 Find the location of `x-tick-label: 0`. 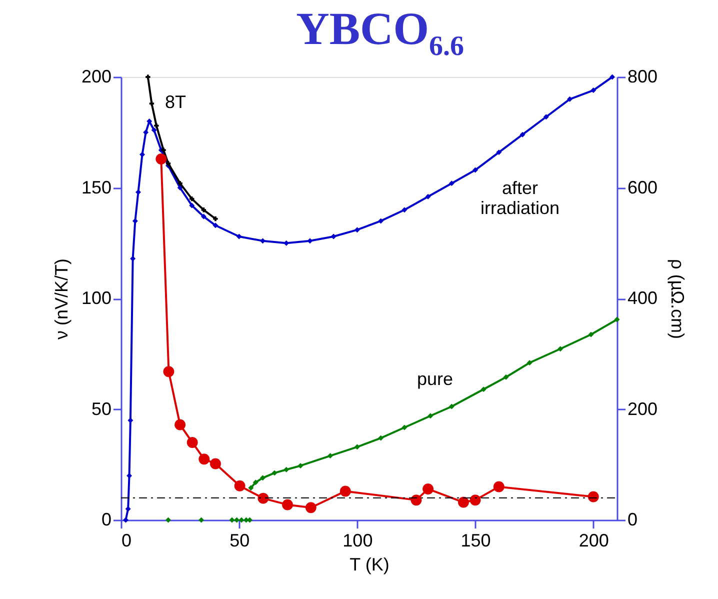

x-tick-label: 0 is located at coordinates (127, 540).